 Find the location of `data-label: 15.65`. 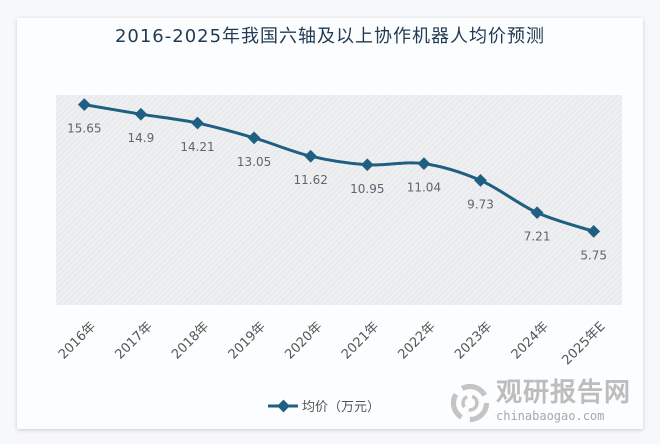

data-label: 15.65 is located at coordinates (84, 129).